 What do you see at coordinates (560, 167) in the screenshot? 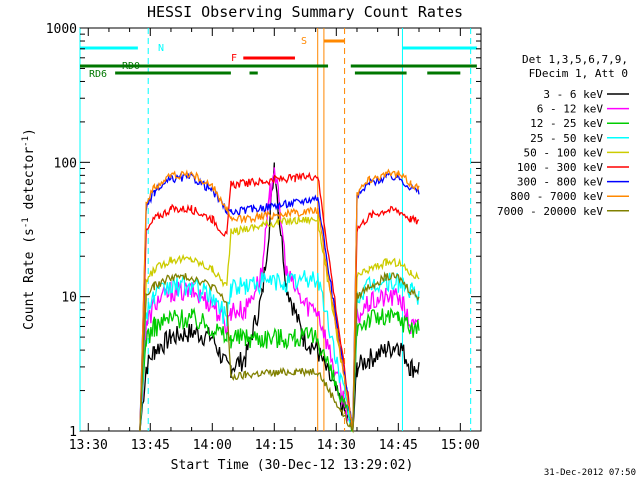
I see `legend-label-5: 100 - 300 keV` at bounding box center [560, 167].